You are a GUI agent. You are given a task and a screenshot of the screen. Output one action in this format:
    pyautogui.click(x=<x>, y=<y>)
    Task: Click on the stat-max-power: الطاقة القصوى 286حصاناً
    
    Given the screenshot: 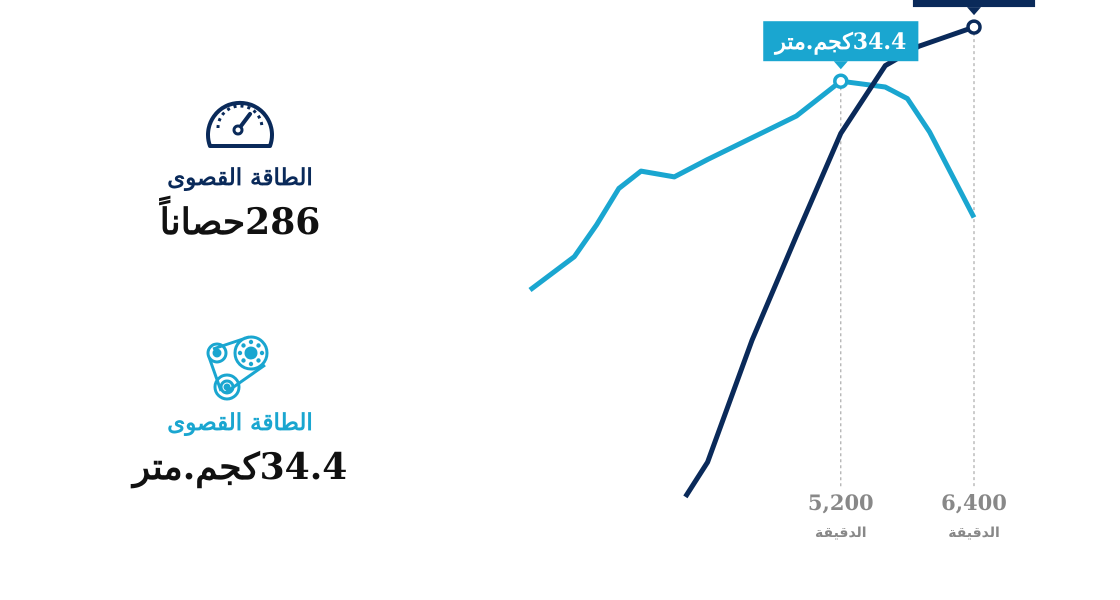 What is the action you would take?
    pyautogui.click(x=240, y=166)
    